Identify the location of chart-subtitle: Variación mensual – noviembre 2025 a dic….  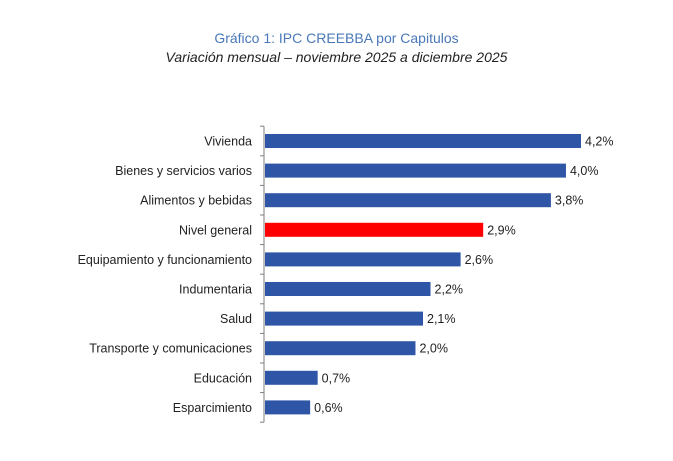
(336, 57).